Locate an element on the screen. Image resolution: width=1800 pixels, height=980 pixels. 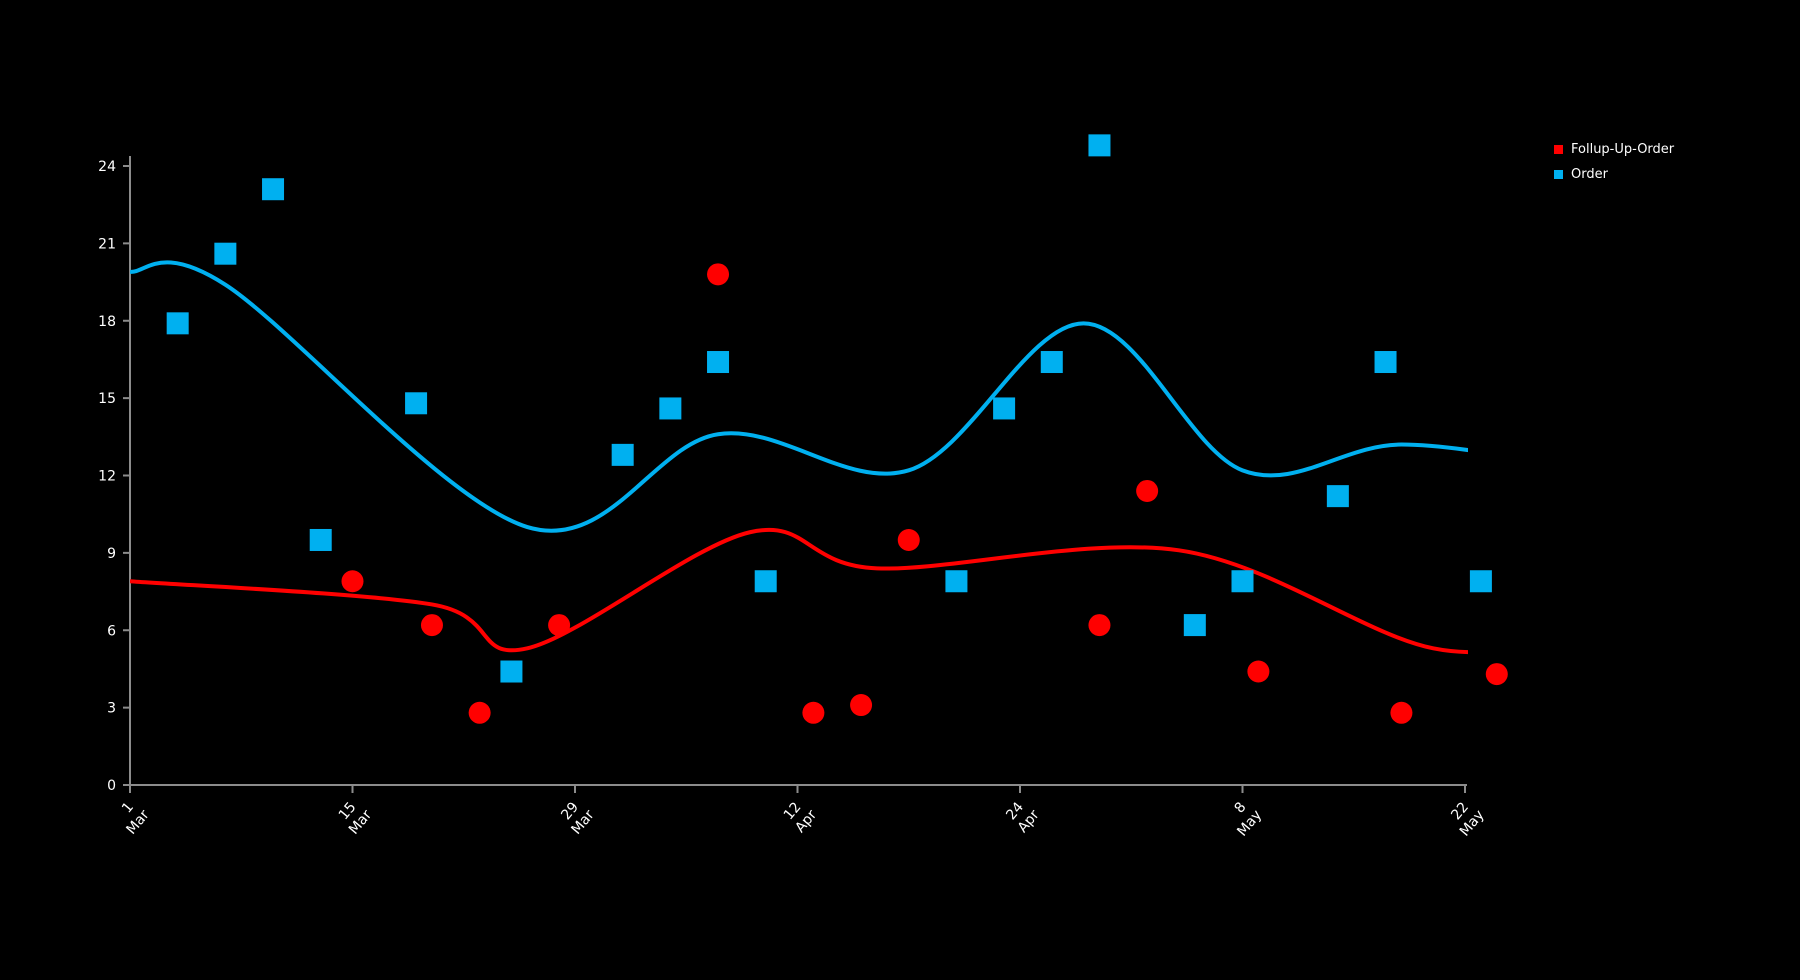
legend: Follup-Up-Order Order is located at coordinates (1614, 162).